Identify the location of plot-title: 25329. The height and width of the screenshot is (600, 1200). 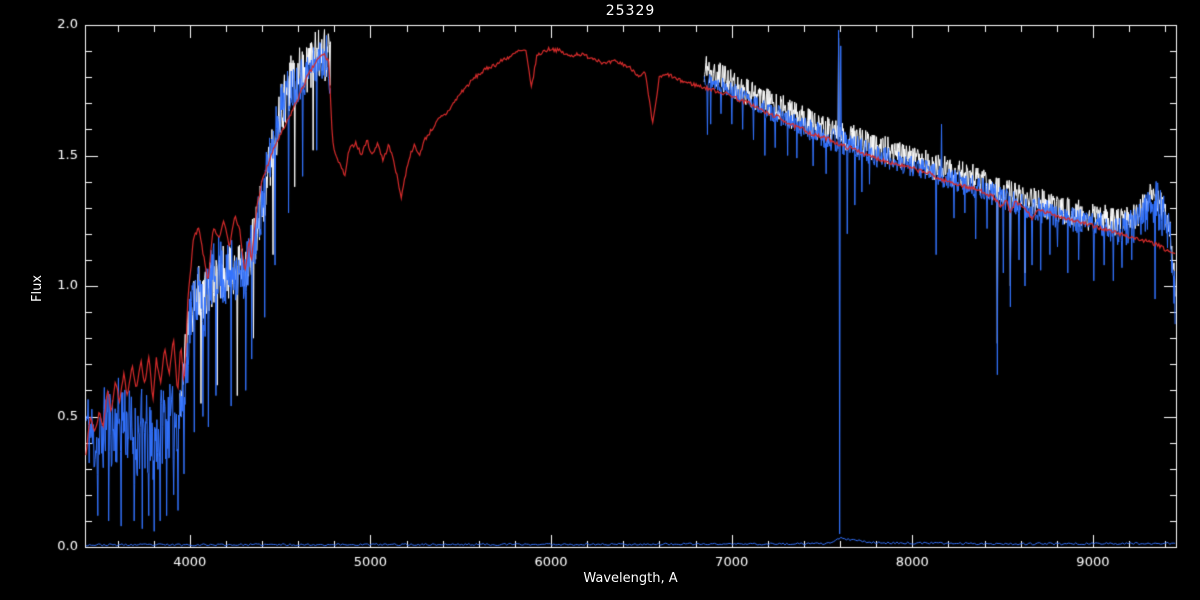
(630, 11).